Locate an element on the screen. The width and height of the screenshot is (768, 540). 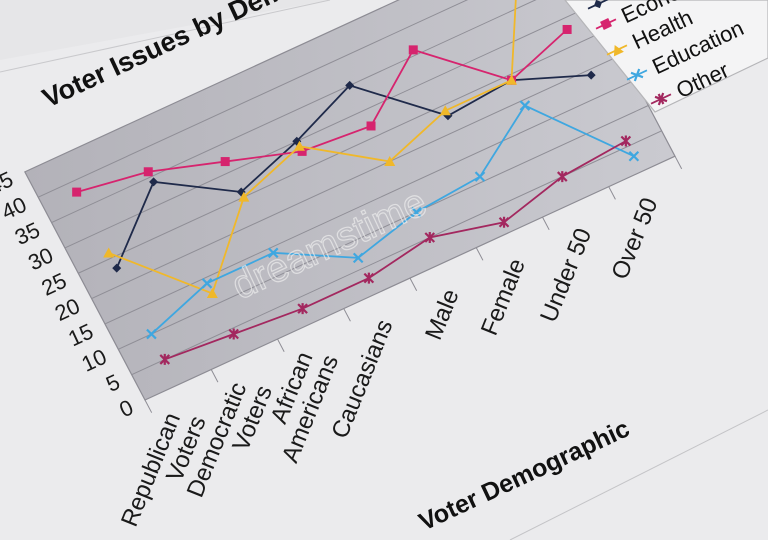
legend-item is located at coordinates (598, 5).